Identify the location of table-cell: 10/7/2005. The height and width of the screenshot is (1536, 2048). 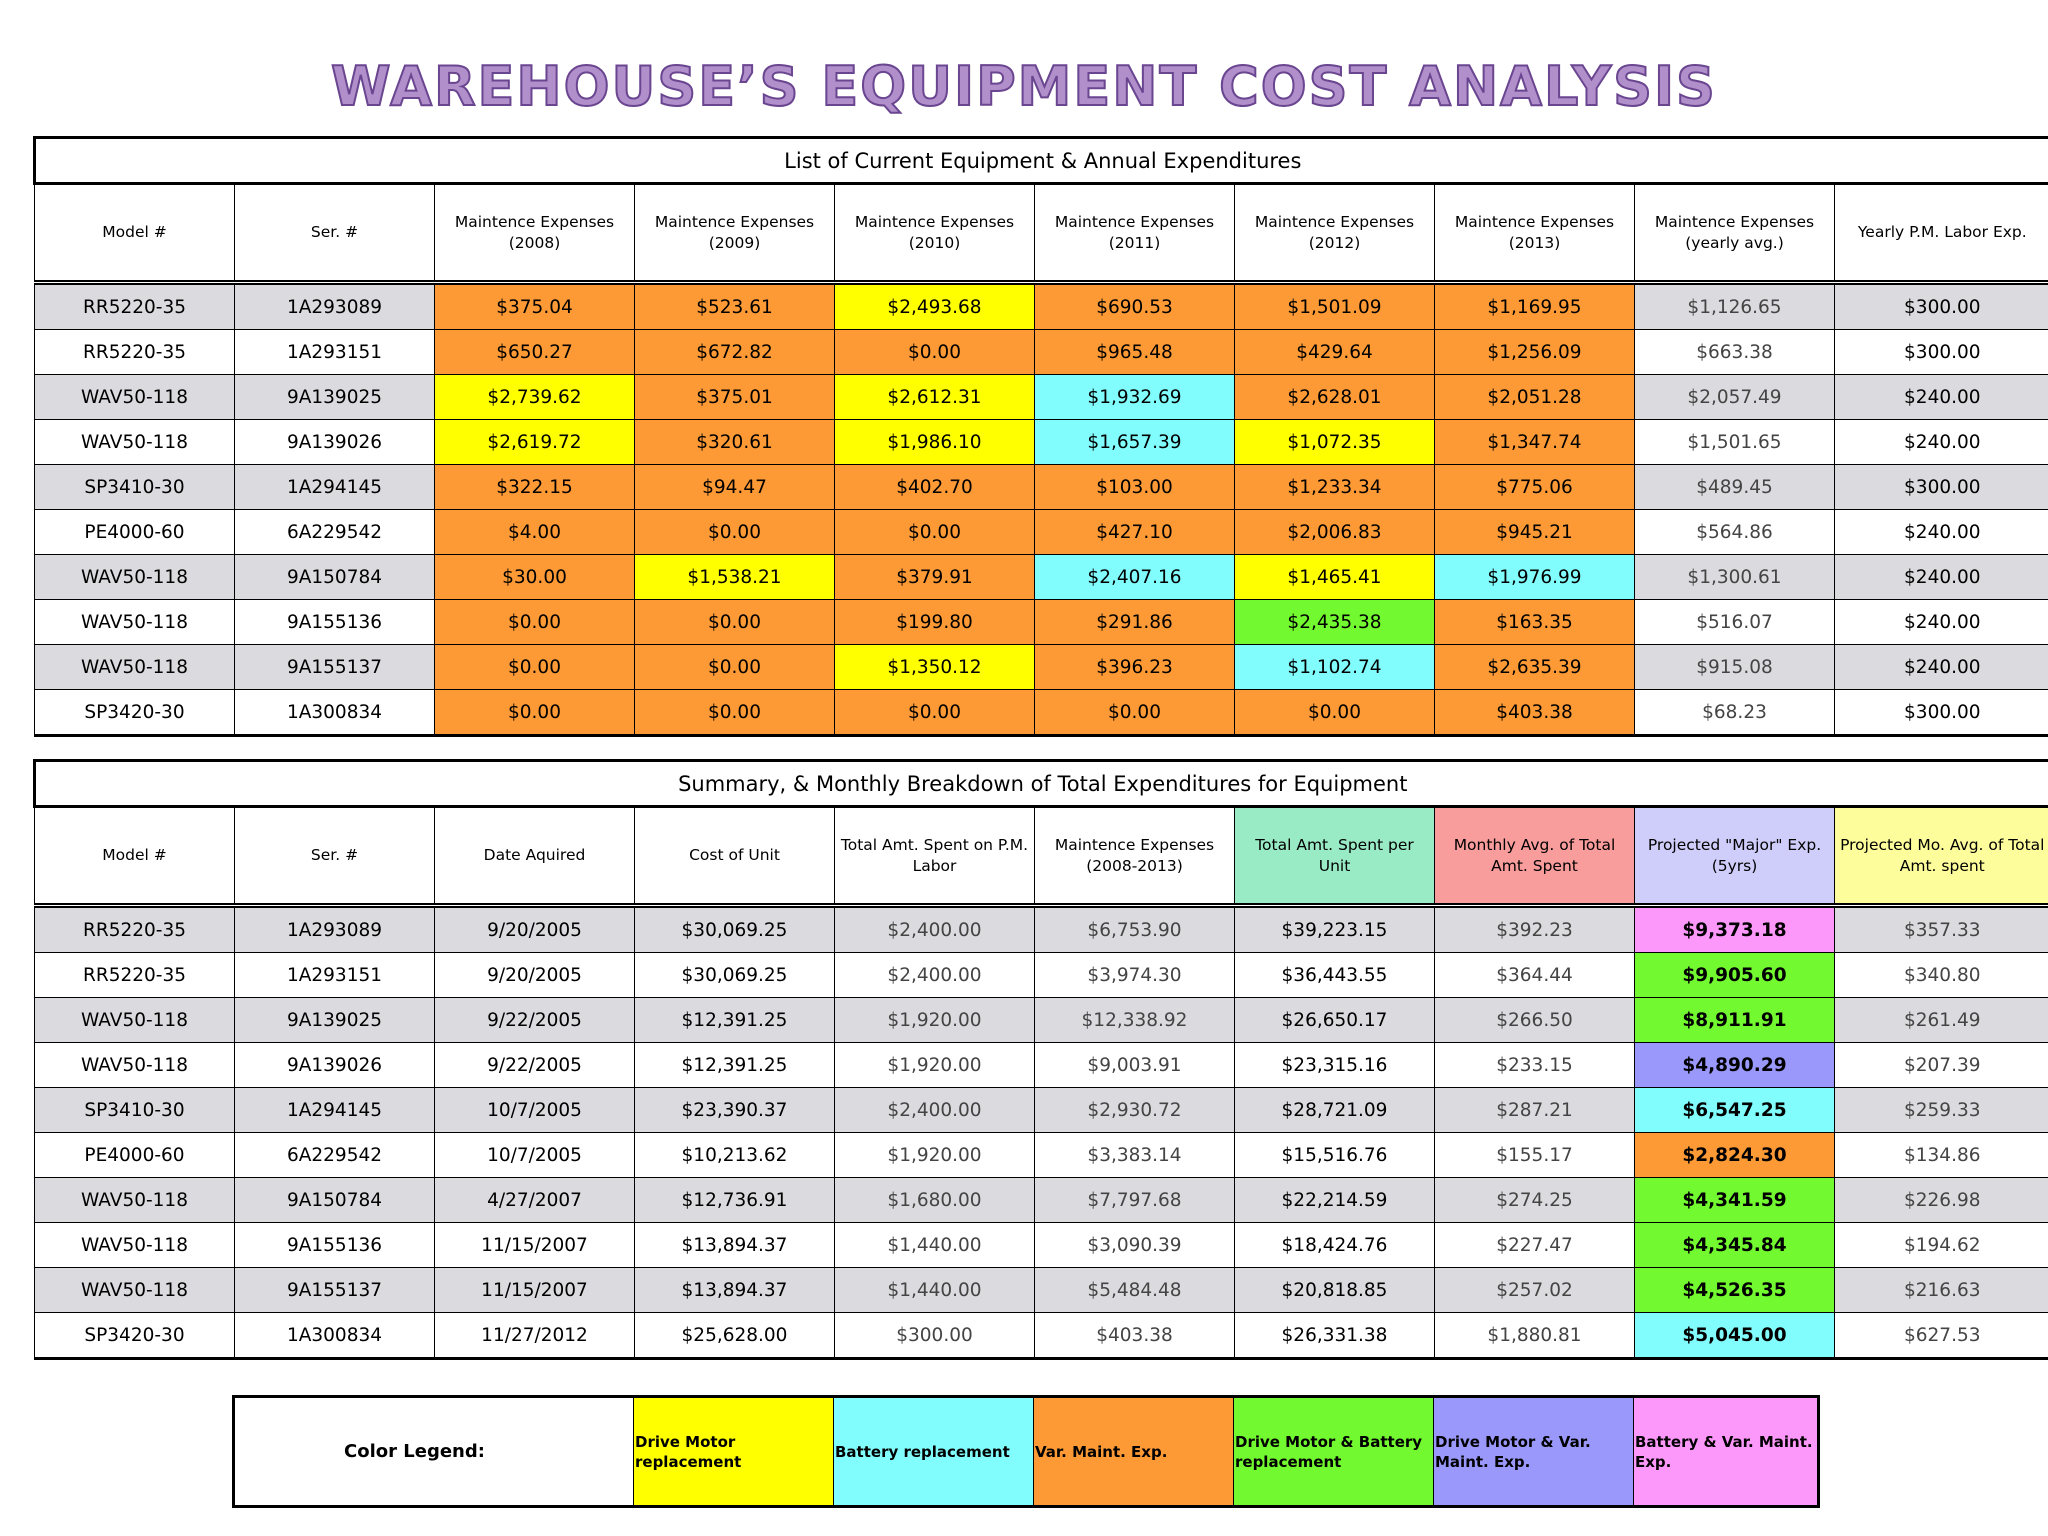
(534, 1155).